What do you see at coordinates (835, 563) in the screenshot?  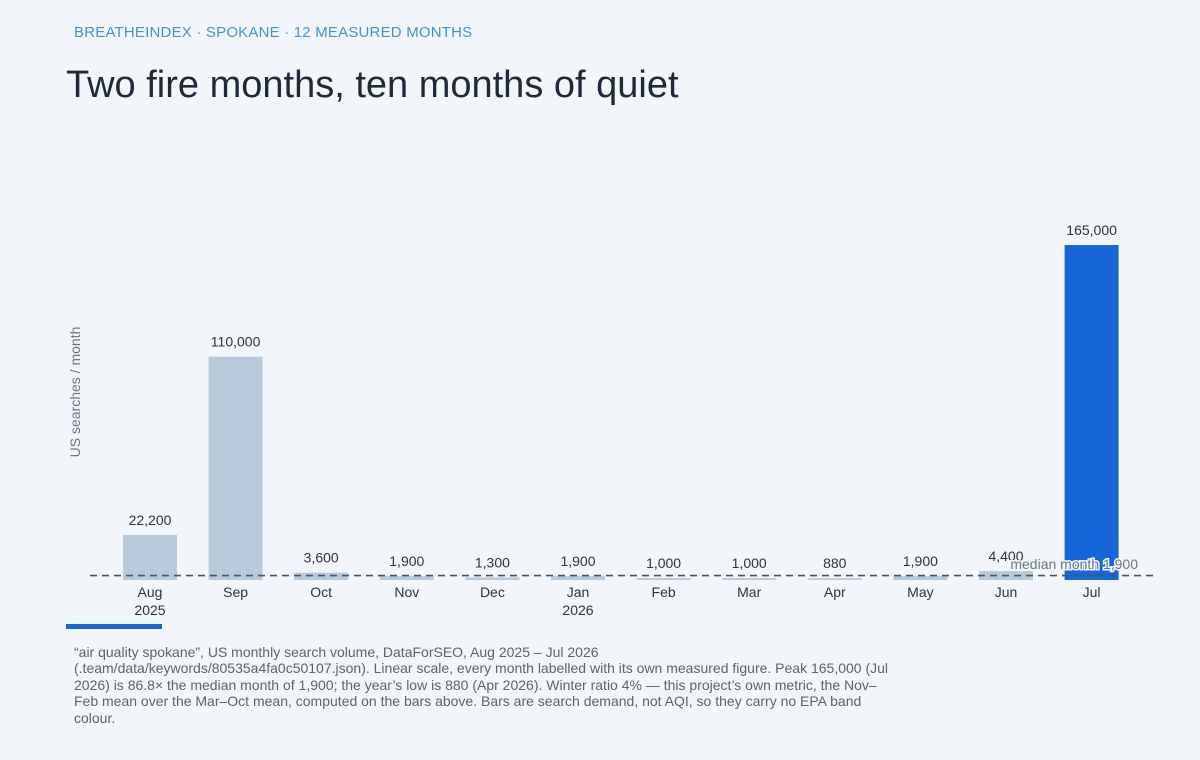 I see `value-label: 880` at bounding box center [835, 563].